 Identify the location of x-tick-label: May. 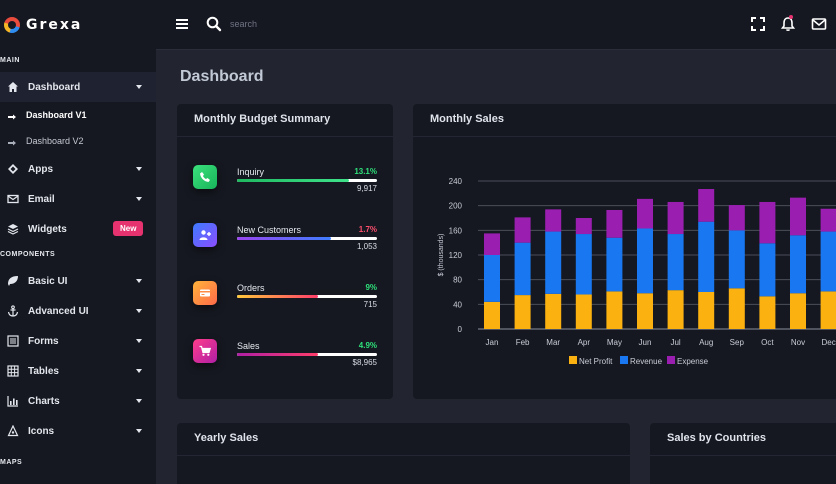
(614, 342).